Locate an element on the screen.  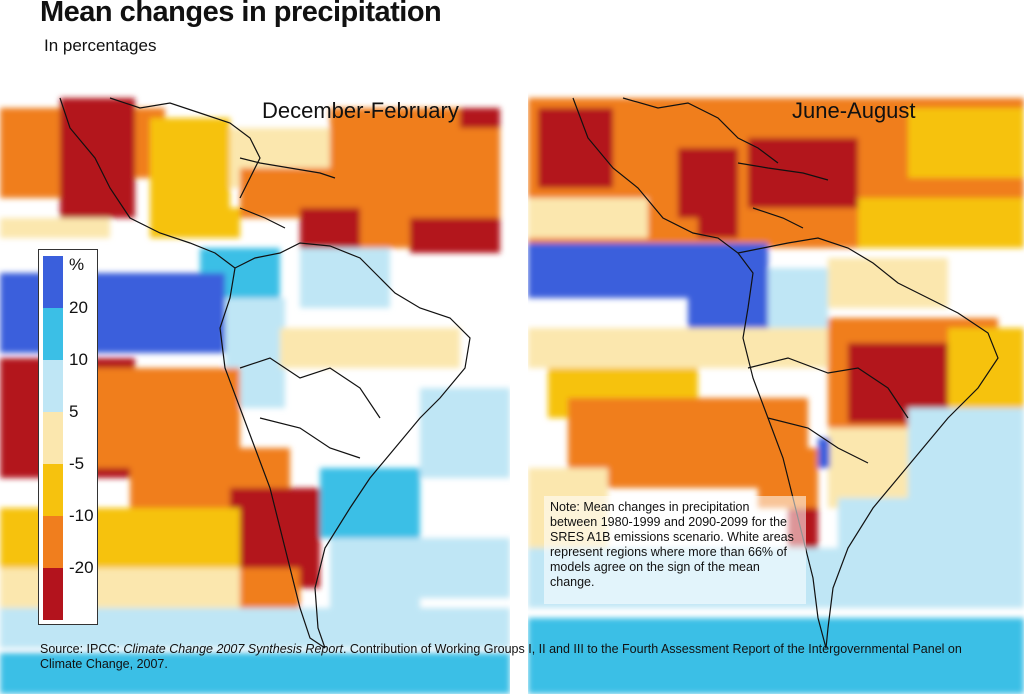
legend-swatch-dark-red is located at coordinates (53, 594).